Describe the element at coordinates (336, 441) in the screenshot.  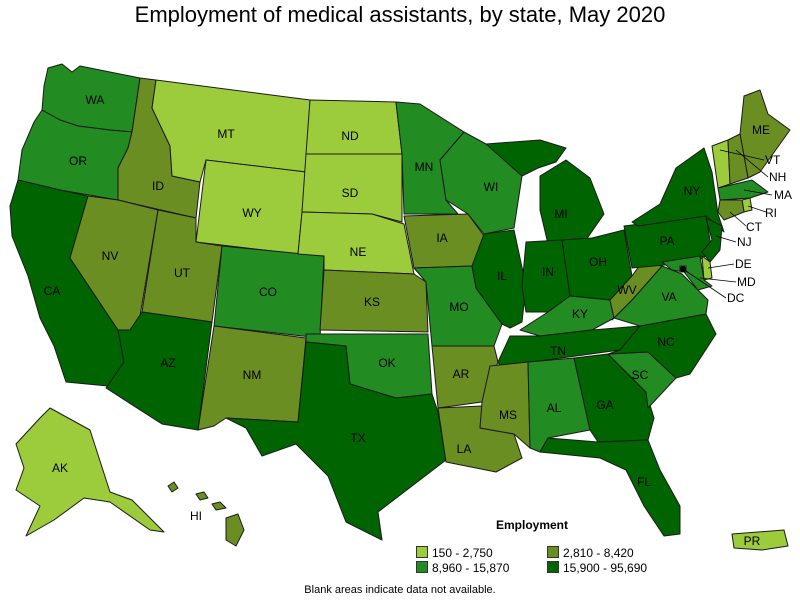
I see `state-TX` at that location.